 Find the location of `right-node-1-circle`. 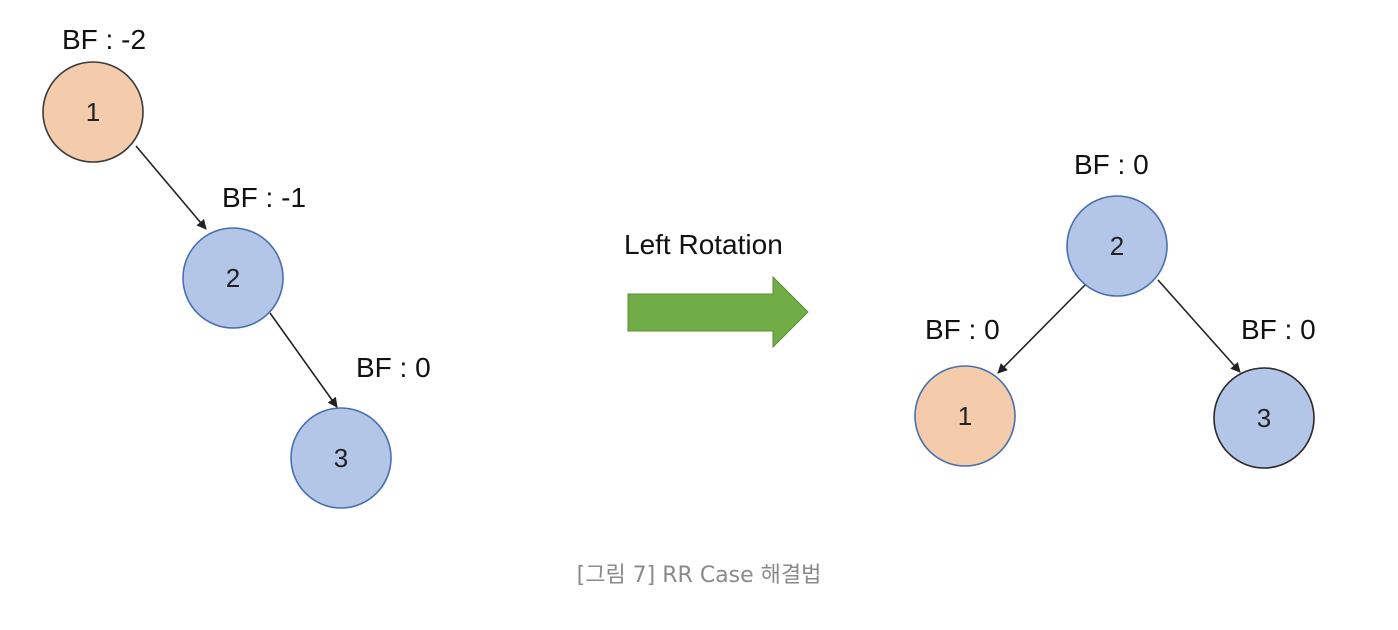

right-node-1-circle is located at coordinates (965, 416).